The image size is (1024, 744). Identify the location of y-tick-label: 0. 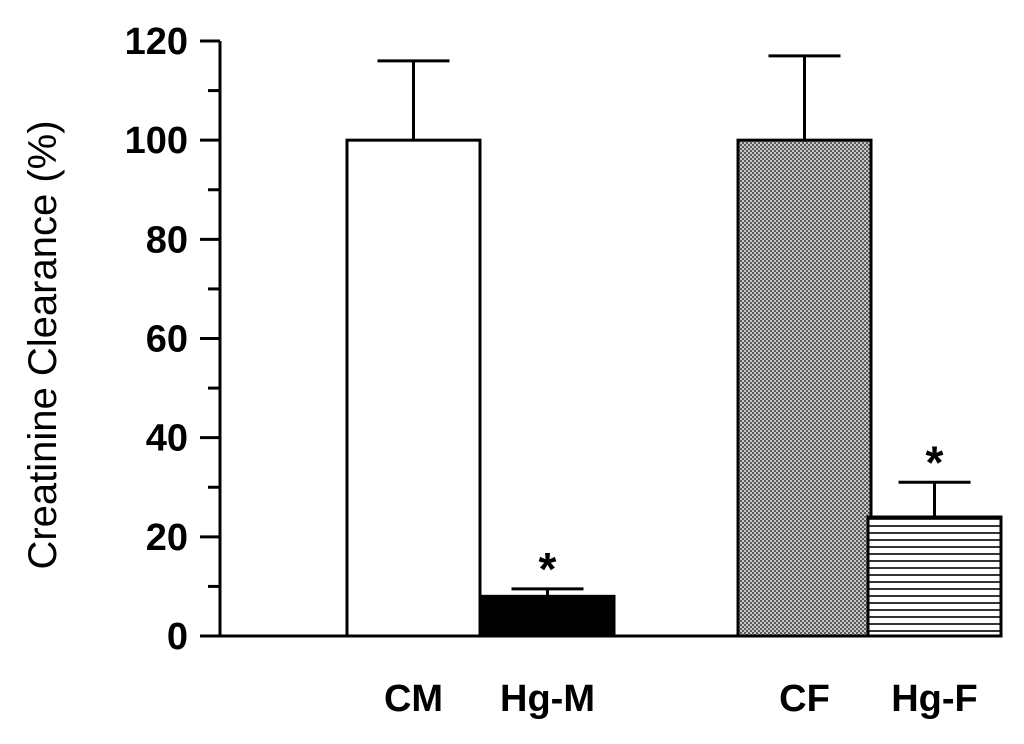
(177, 637).